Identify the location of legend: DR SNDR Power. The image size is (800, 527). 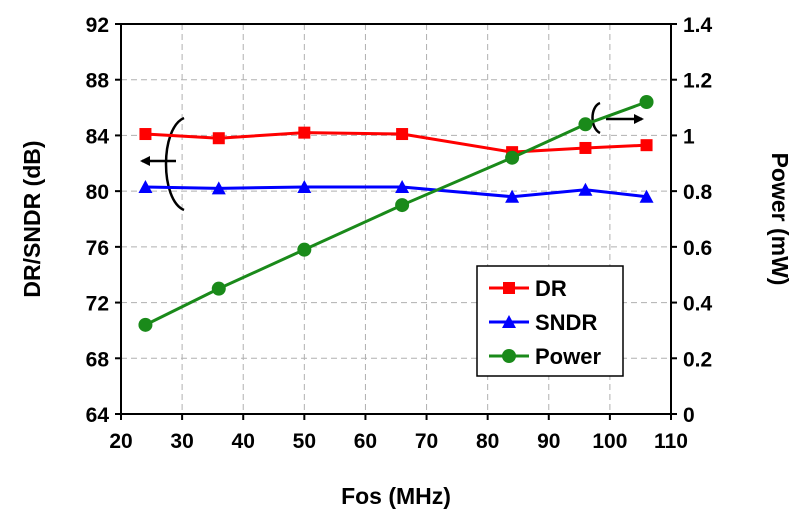
(550, 321).